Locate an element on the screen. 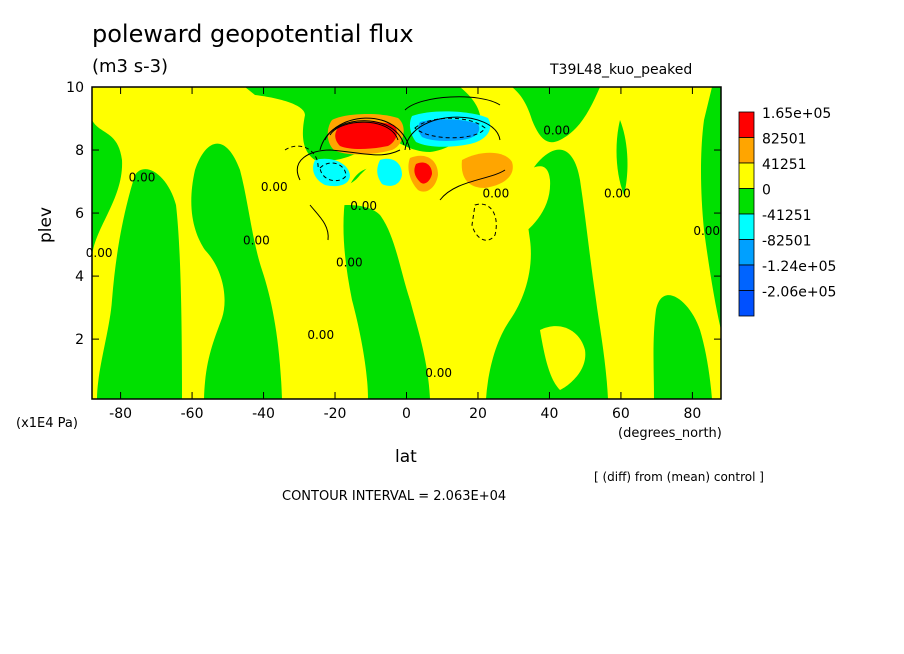 This screenshot has width=904, height=654. x-tick-label: 40 is located at coordinates (550, 414).